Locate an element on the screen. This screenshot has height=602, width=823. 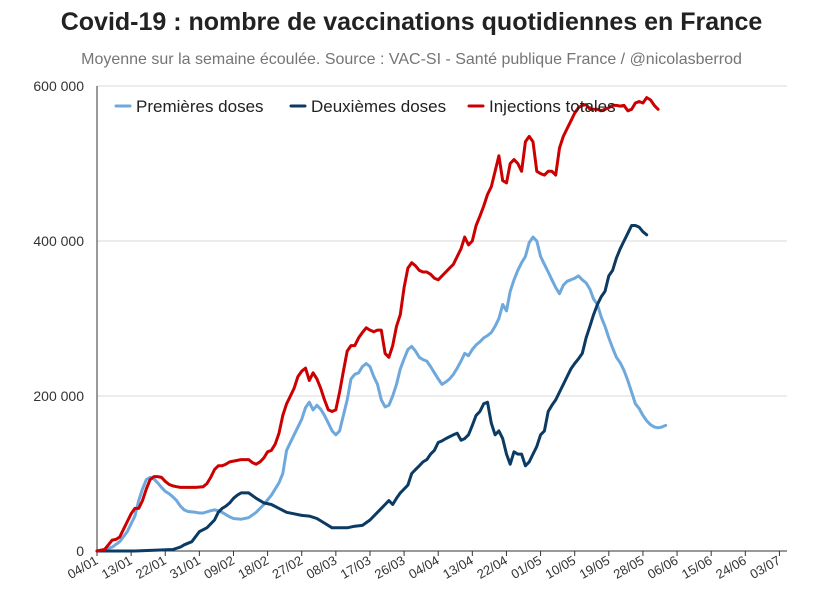
x-tick-label: 22/01 is located at coordinates (151, 567).